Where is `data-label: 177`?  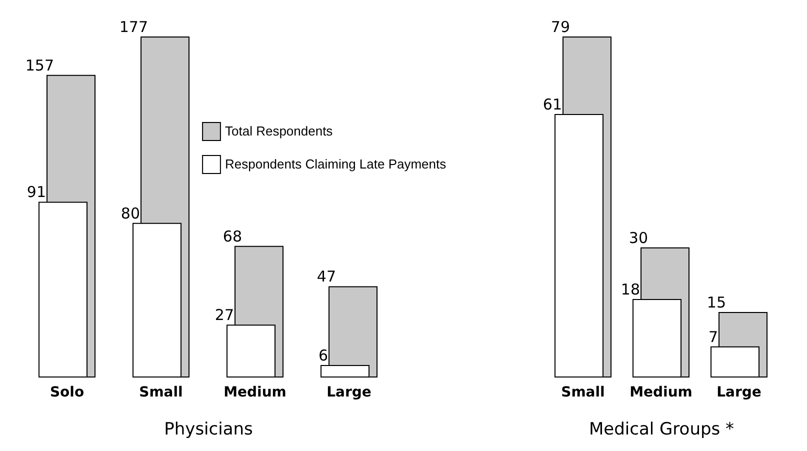 data-label: 177 is located at coordinates (133, 27).